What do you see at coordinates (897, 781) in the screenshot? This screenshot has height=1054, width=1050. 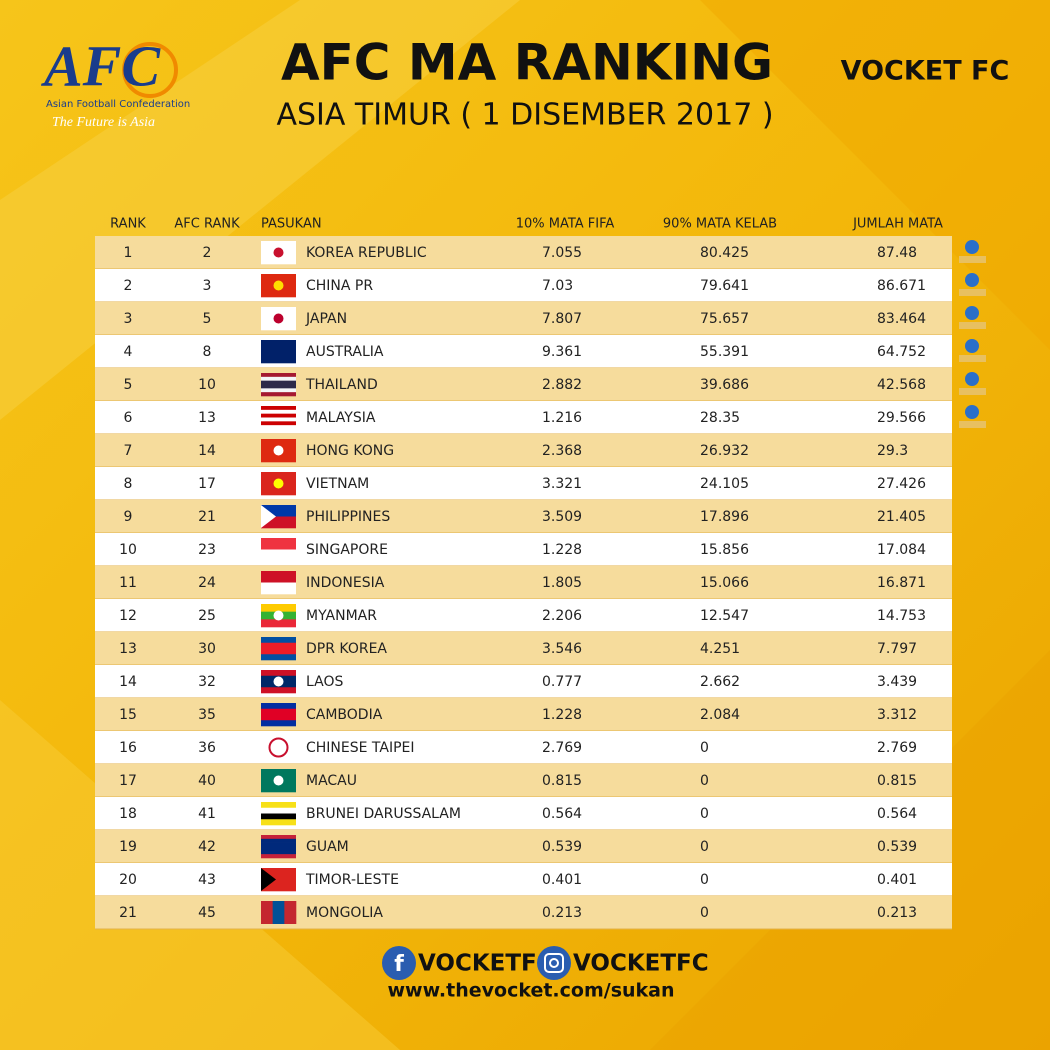 I see `cell: 0.815` at bounding box center [897, 781].